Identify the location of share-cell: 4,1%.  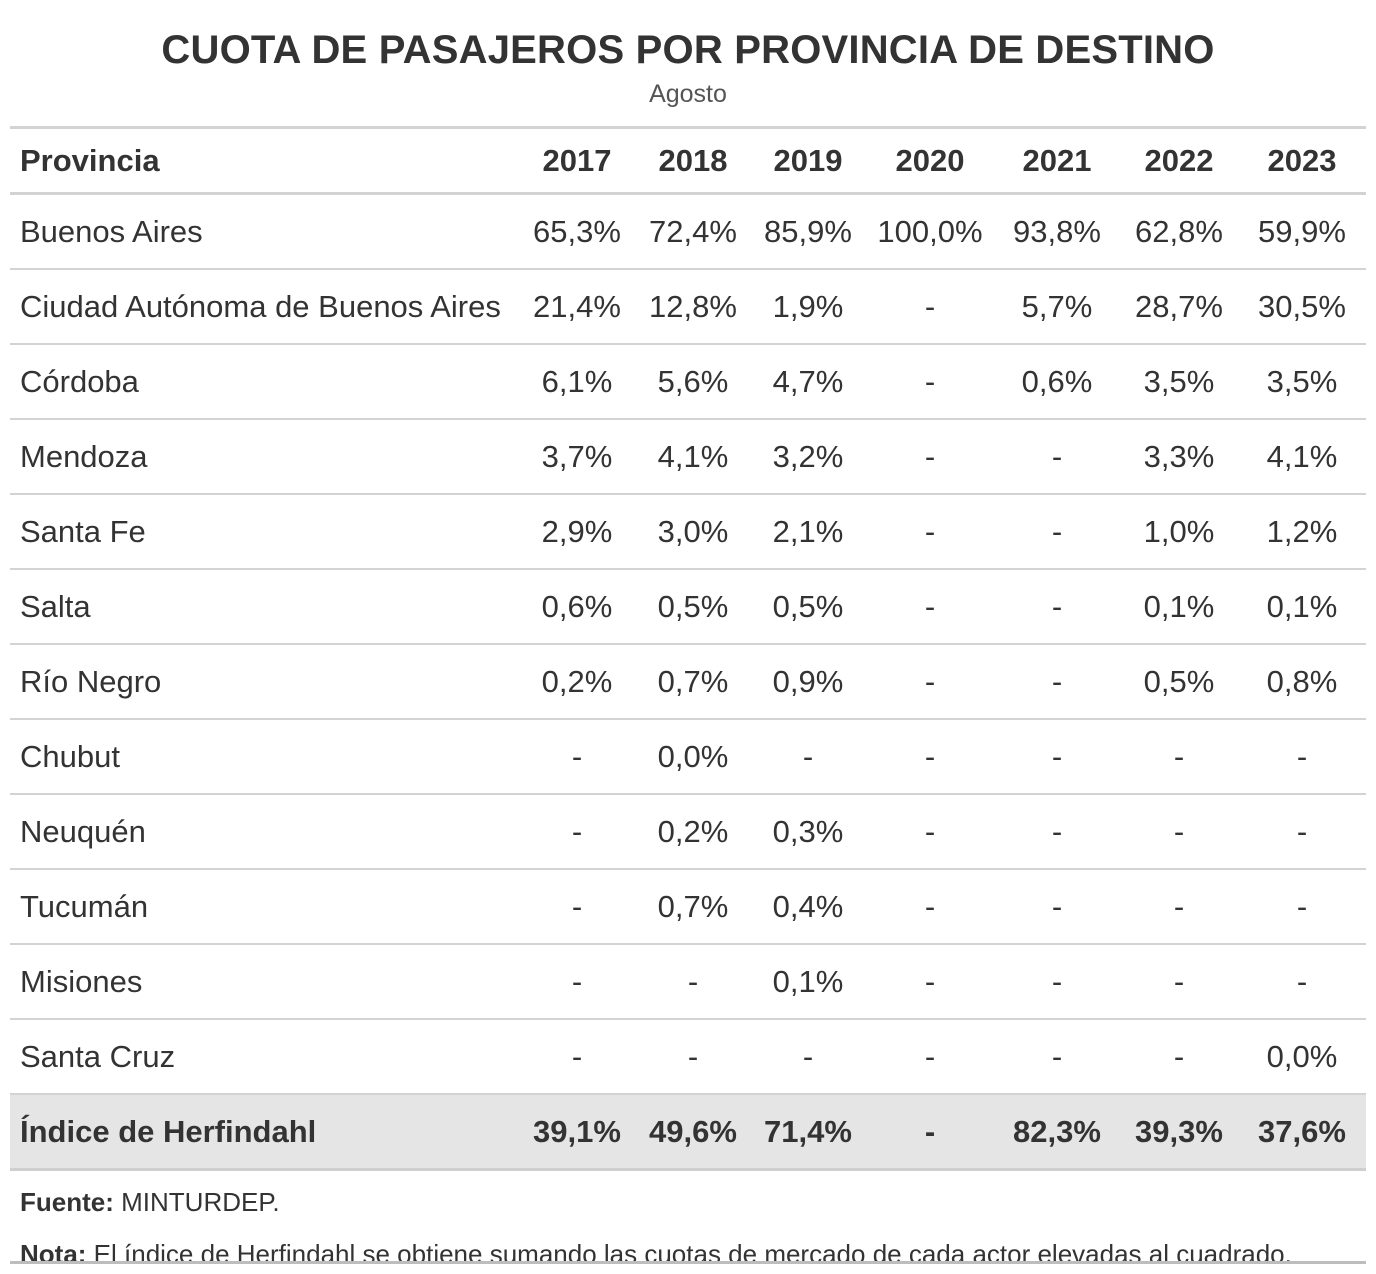
(1302, 457).